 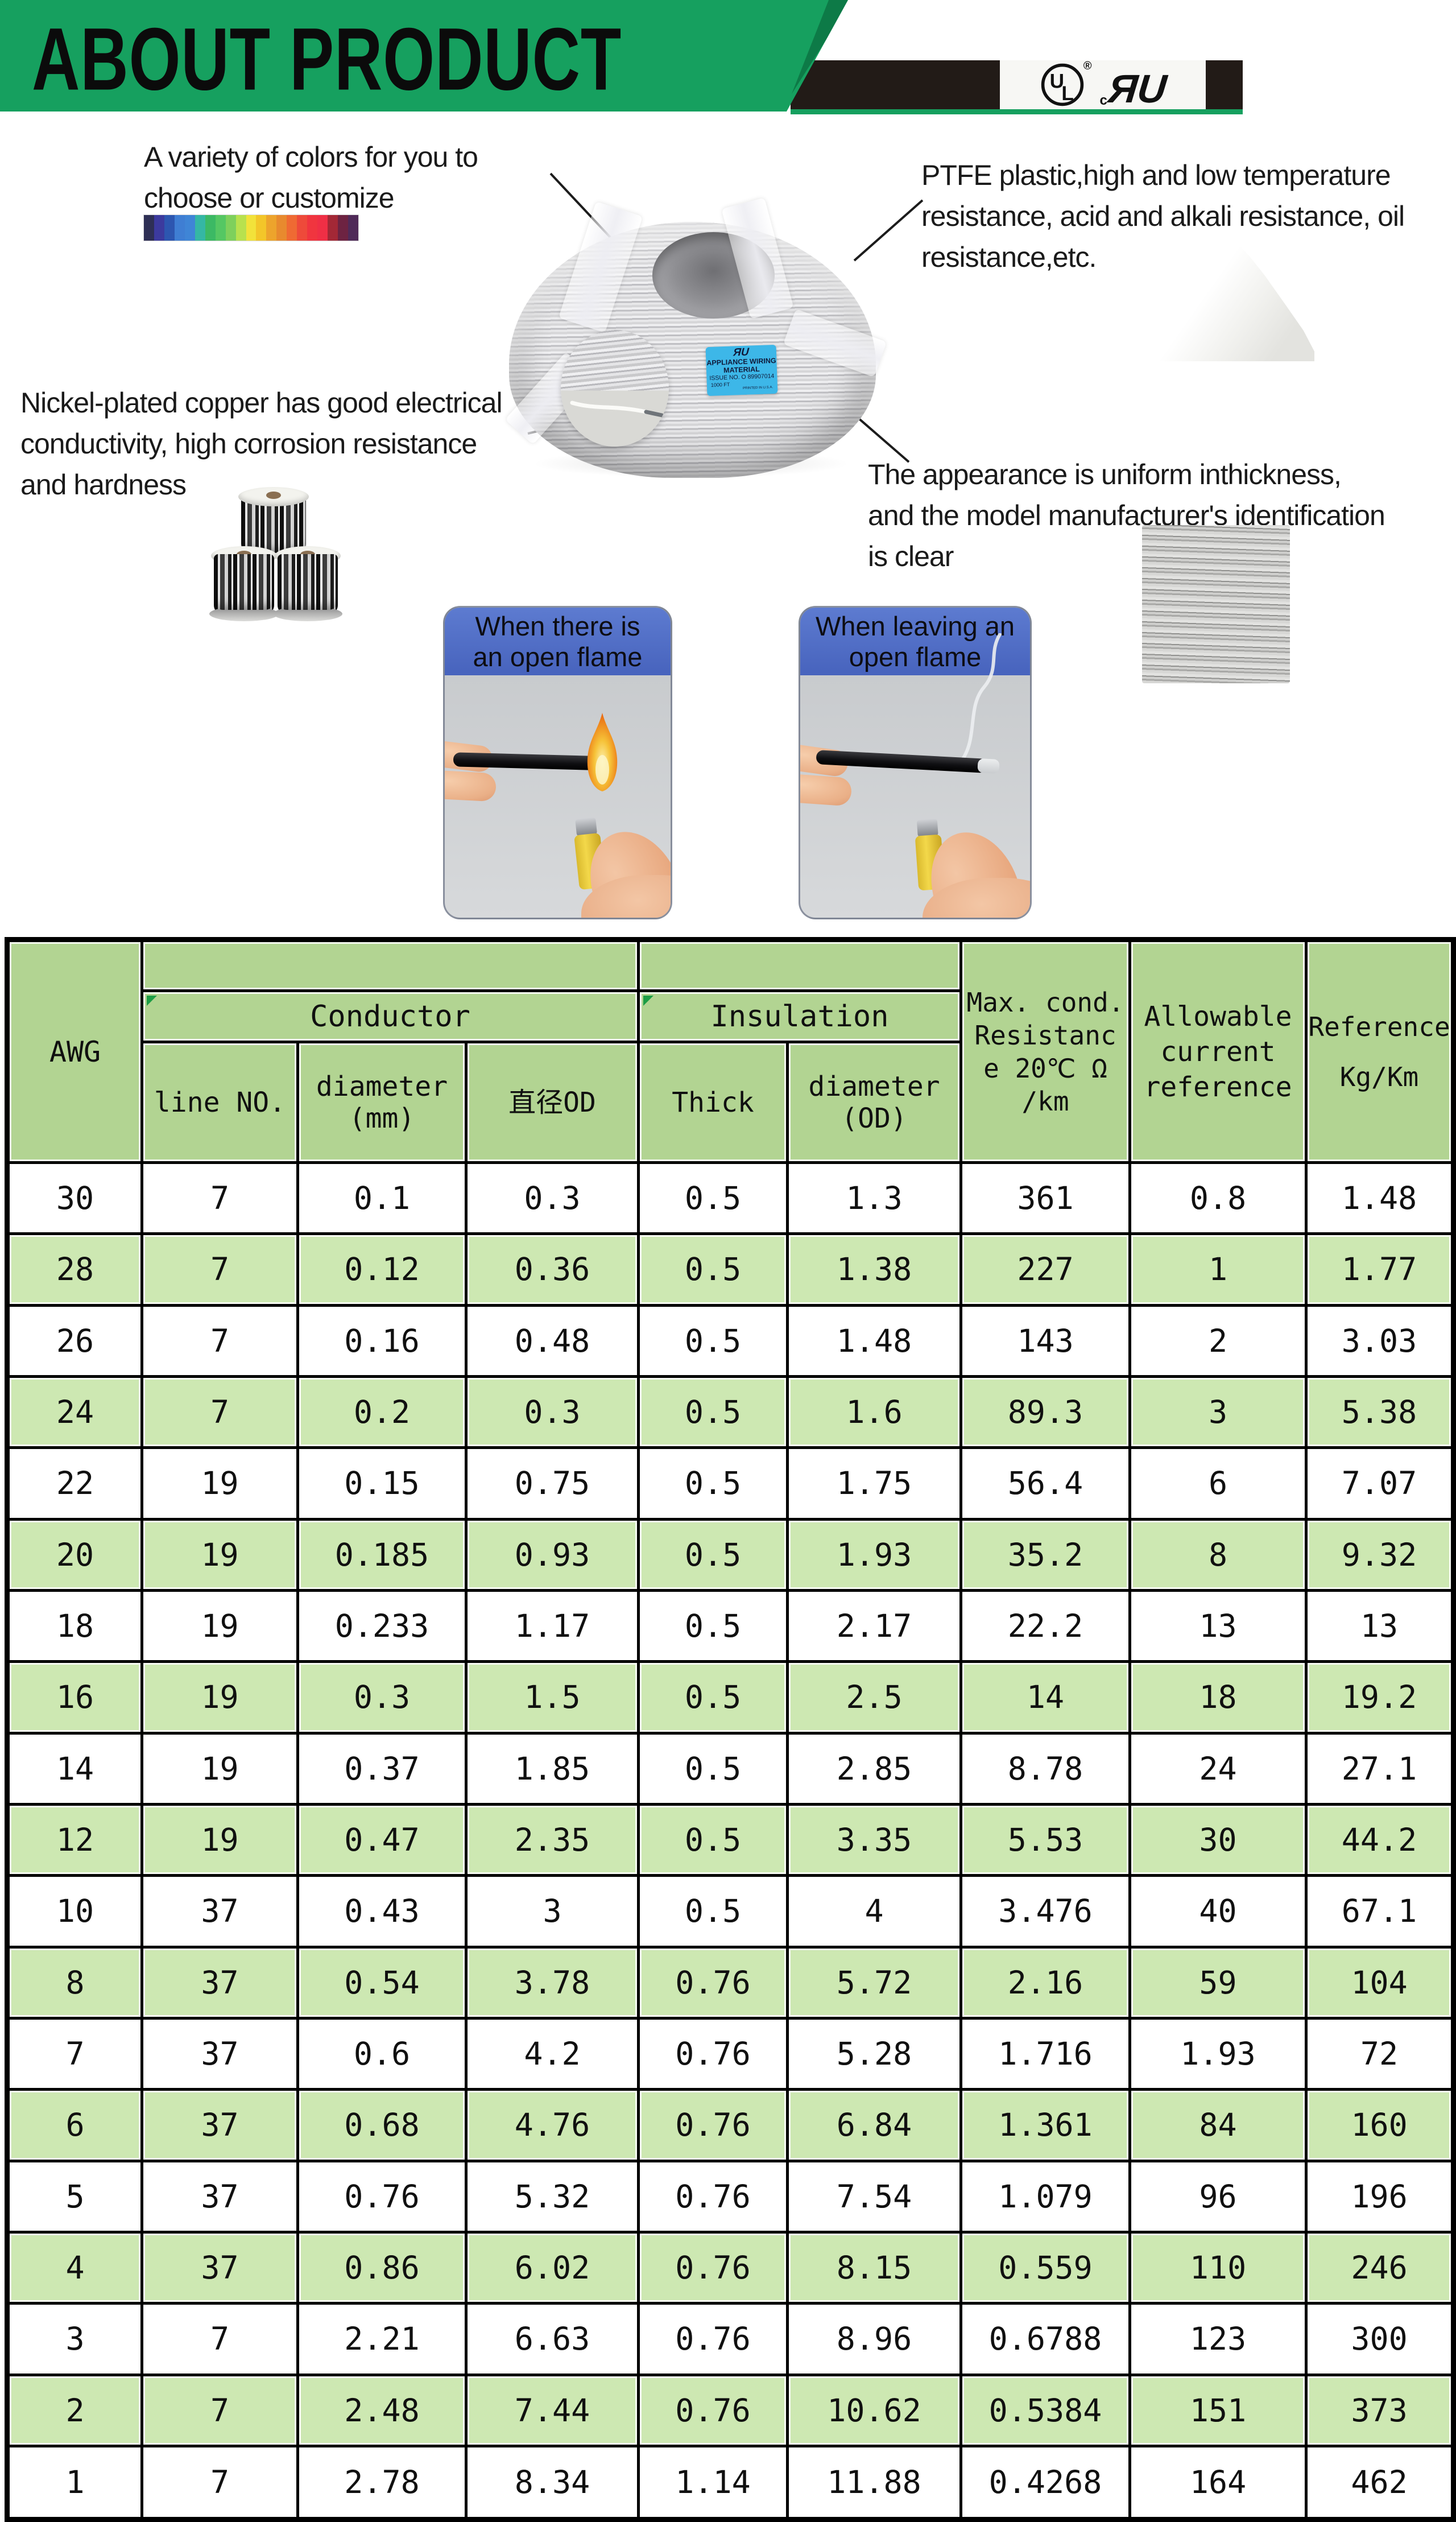 I want to click on flame-icon, so click(x=602, y=752).